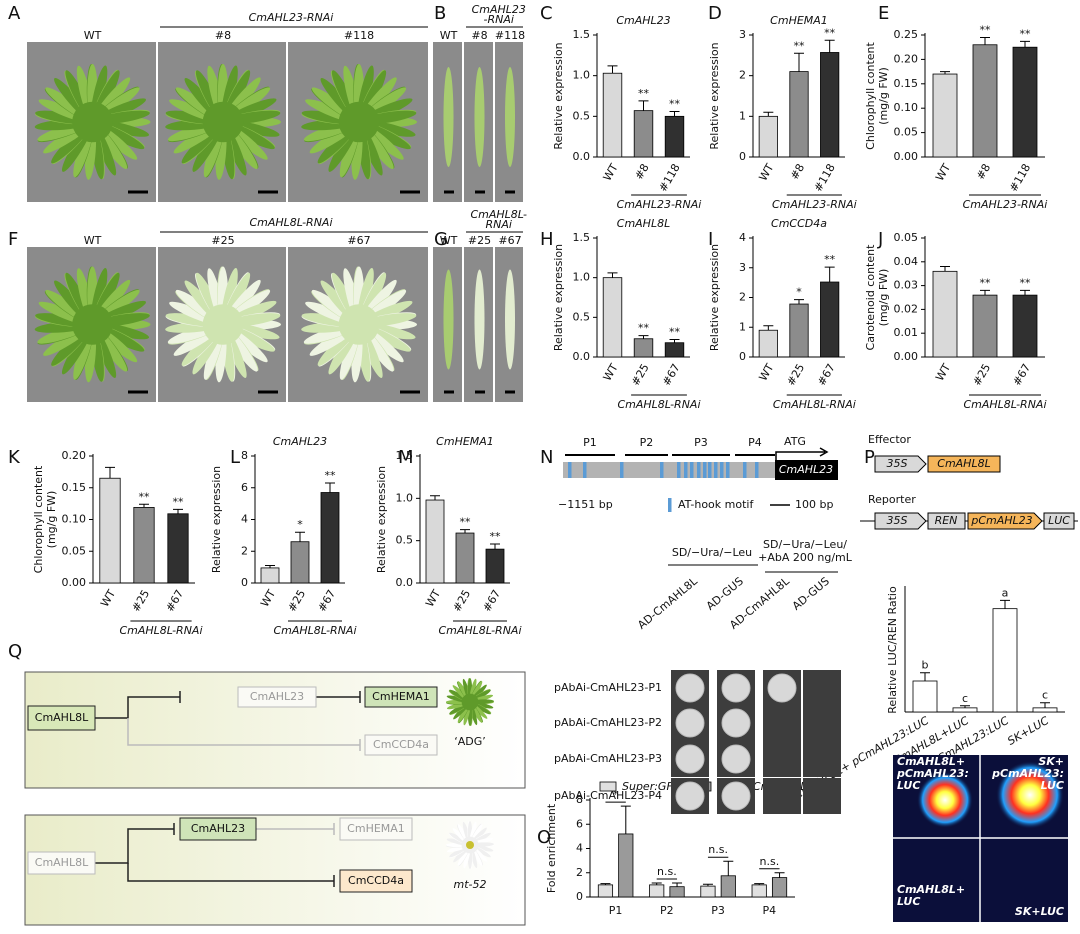  I want to click on fragment-label: P2, so click(647, 442).